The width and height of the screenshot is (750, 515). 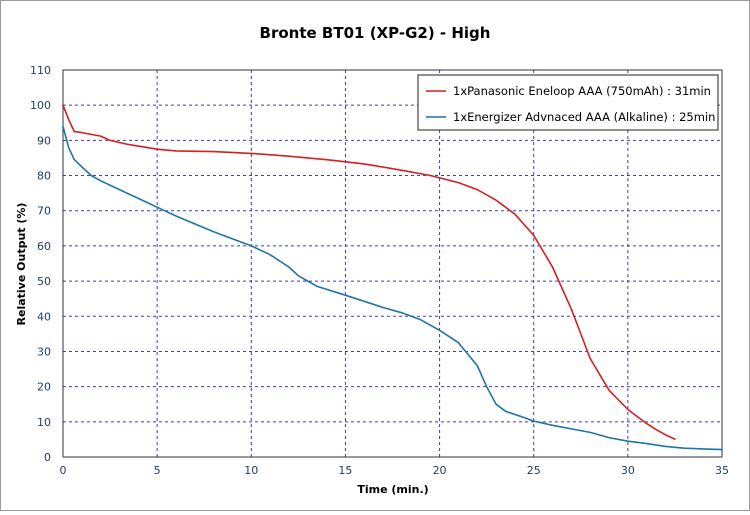 What do you see at coordinates (40, 105) in the screenshot?
I see `y-tick-label: 100` at bounding box center [40, 105].